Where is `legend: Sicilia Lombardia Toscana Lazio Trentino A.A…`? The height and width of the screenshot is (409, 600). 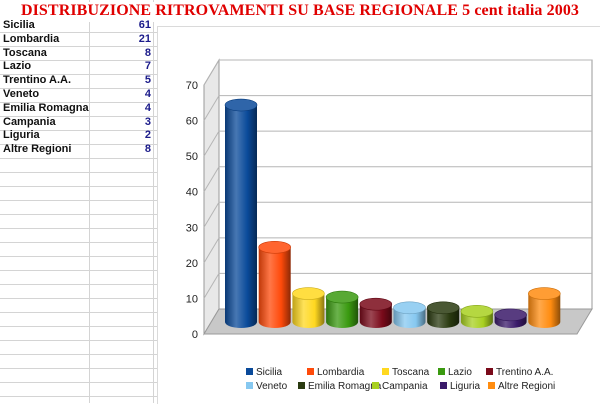
legend: Sicilia Lombardia Toscana Lazio Trentino A.A… is located at coordinates (400, 379).